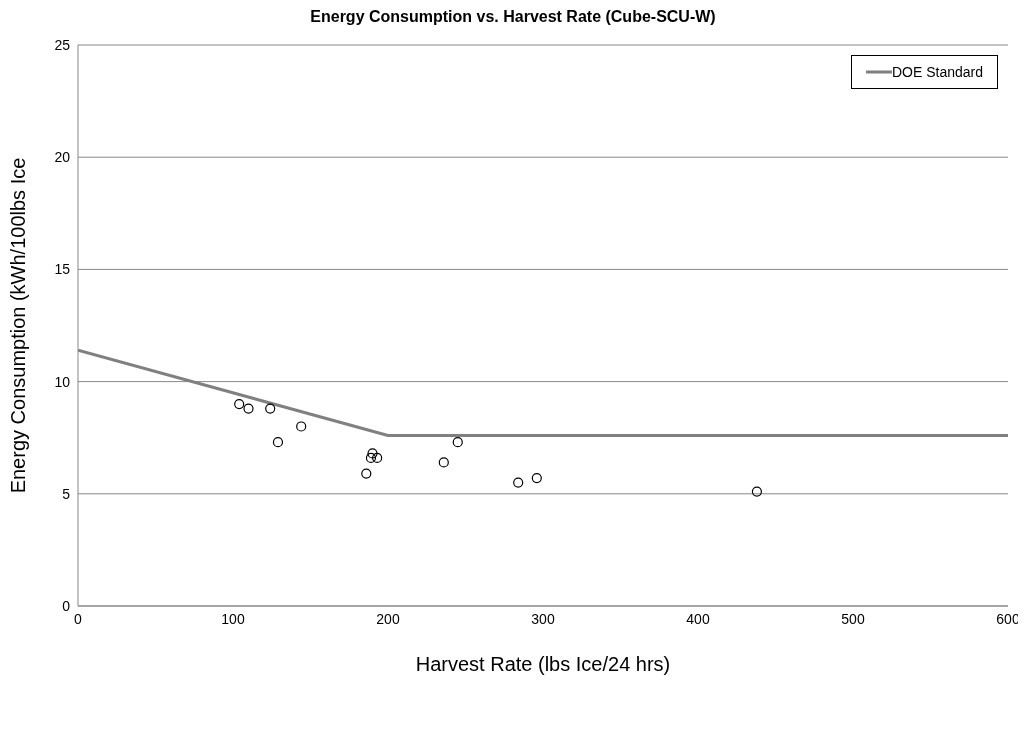 This screenshot has width=1026, height=734. I want to click on chart-title: Energy Consumption vs. Harvest Rate (Cube-SCU-W), so click(513, 17).